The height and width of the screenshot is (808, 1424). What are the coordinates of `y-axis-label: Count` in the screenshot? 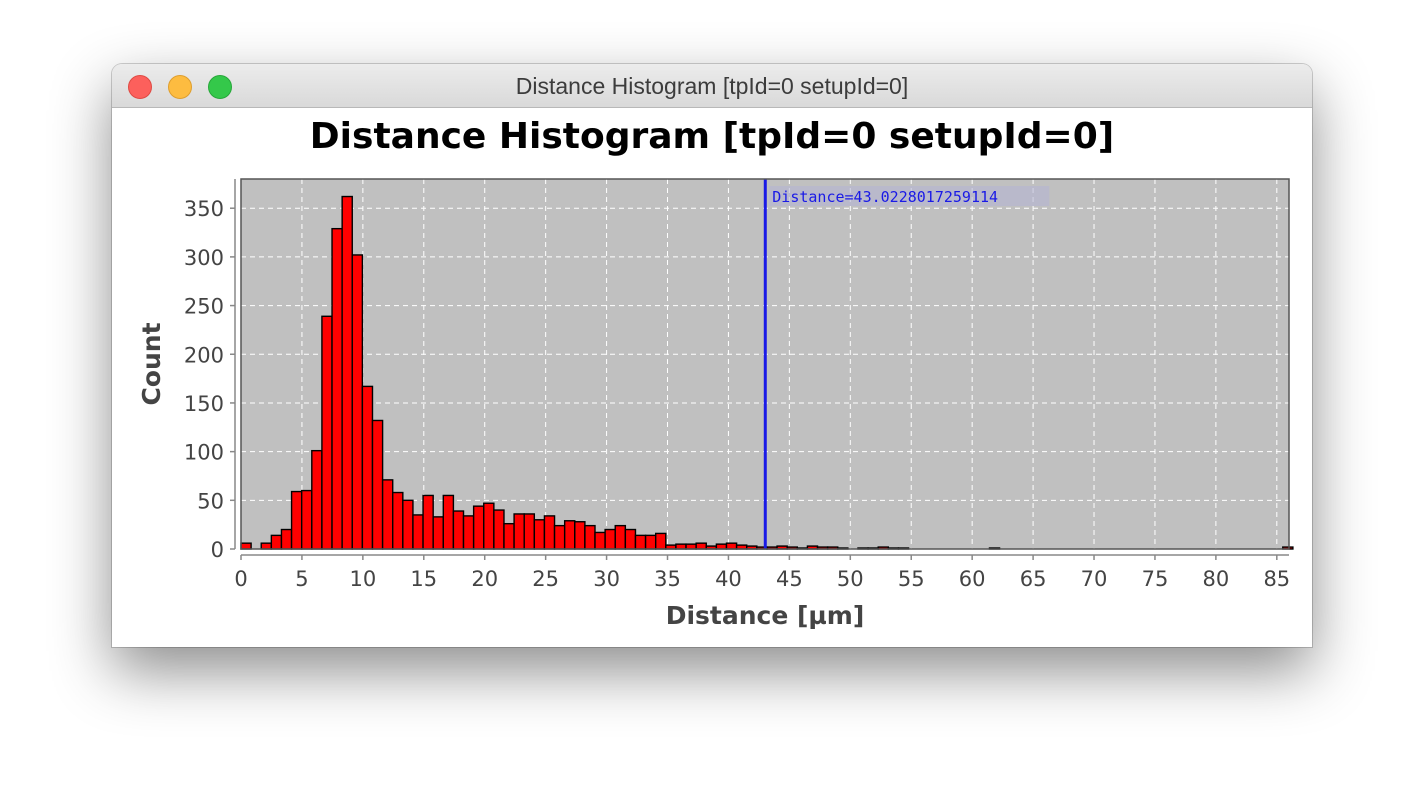 It's located at (151, 363).